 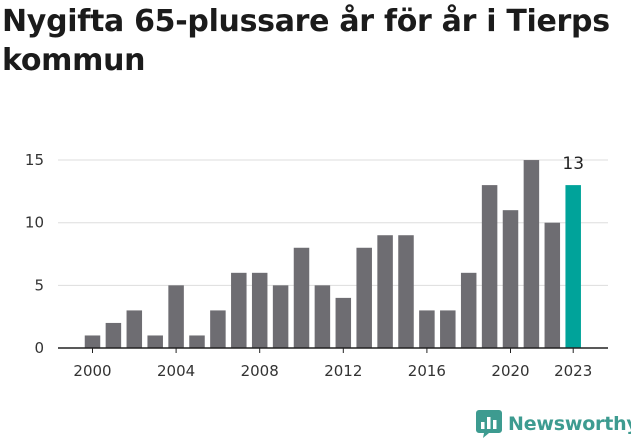 I want to click on x-tick-label: 2004, so click(x=176, y=371).